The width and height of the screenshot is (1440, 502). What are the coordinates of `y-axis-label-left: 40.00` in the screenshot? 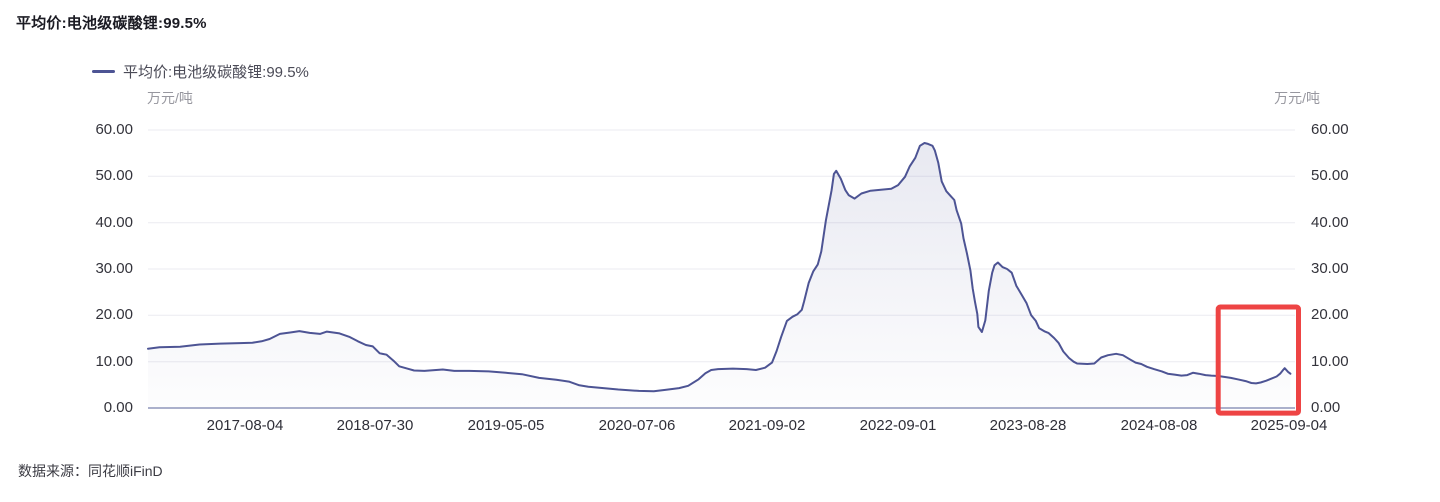 It's located at (114, 222).